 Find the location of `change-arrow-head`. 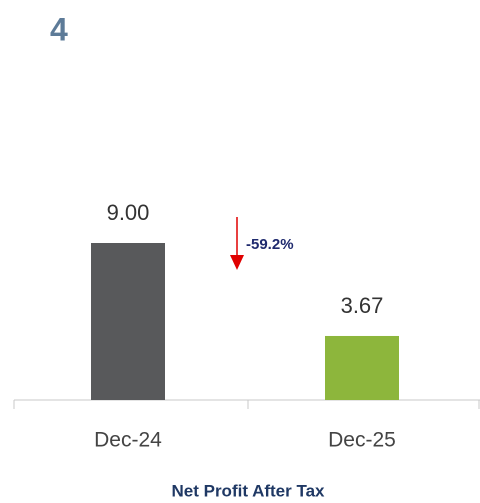

change-arrow-head is located at coordinates (237, 262).